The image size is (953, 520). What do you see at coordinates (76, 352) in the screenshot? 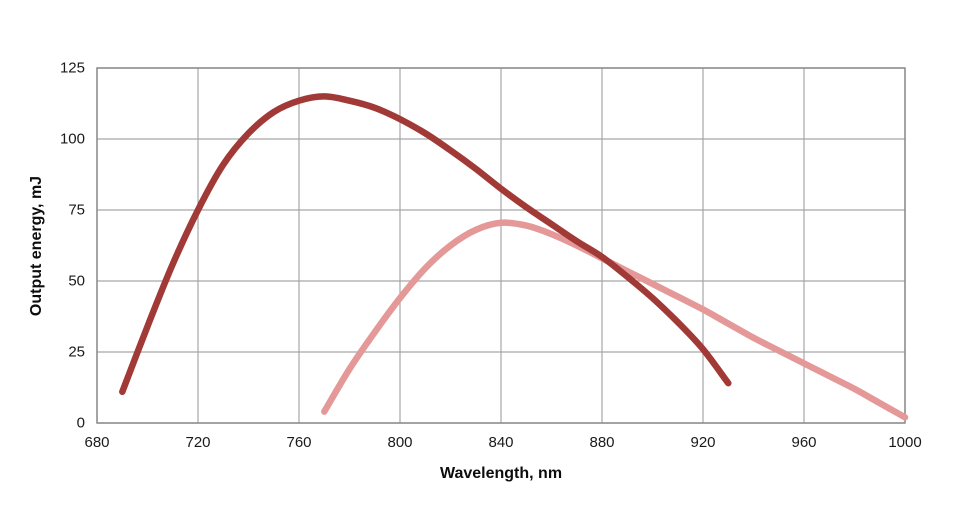
I see `y-tick-label: 25` at bounding box center [76, 352].